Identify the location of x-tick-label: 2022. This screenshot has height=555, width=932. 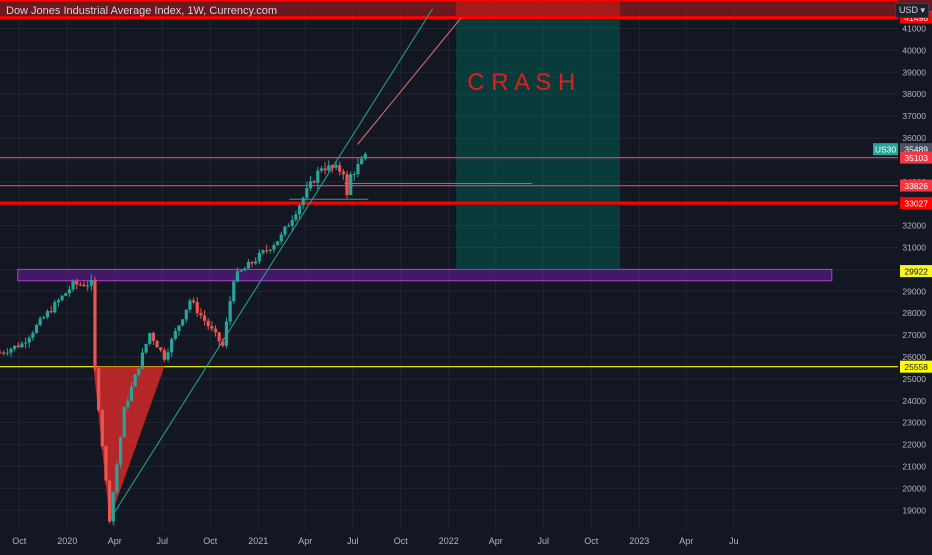
(449, 541).